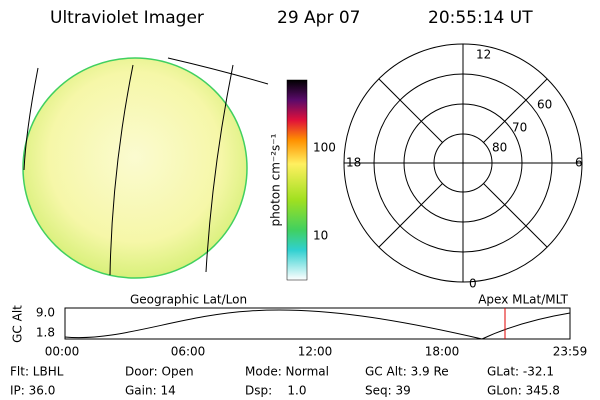  What do you see at coordinates (37, 372) in the screenshot?
I see `status-field: Flt: LBHL` at bounding box center [37, 372].